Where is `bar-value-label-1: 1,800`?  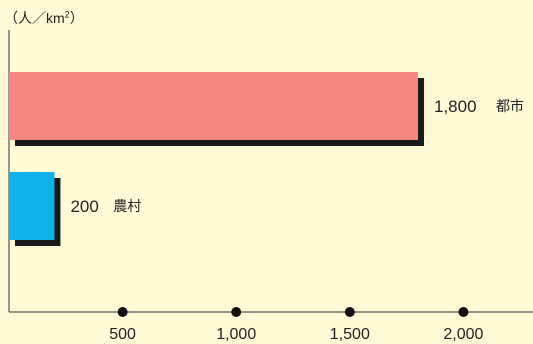
bar-value-label-1: 1,800 is located at coordinates (455, 106).